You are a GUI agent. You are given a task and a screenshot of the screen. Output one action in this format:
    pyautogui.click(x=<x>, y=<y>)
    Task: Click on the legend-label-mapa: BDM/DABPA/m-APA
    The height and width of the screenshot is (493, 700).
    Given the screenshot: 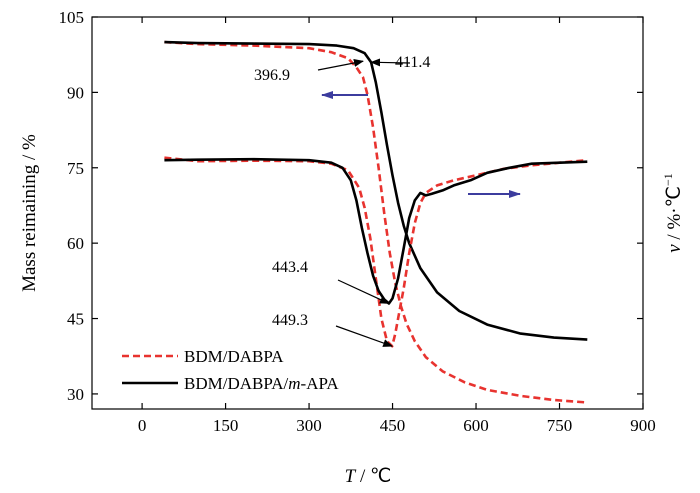 What is the action you would take?
    pyautogui.click(x=261, y=383)
    